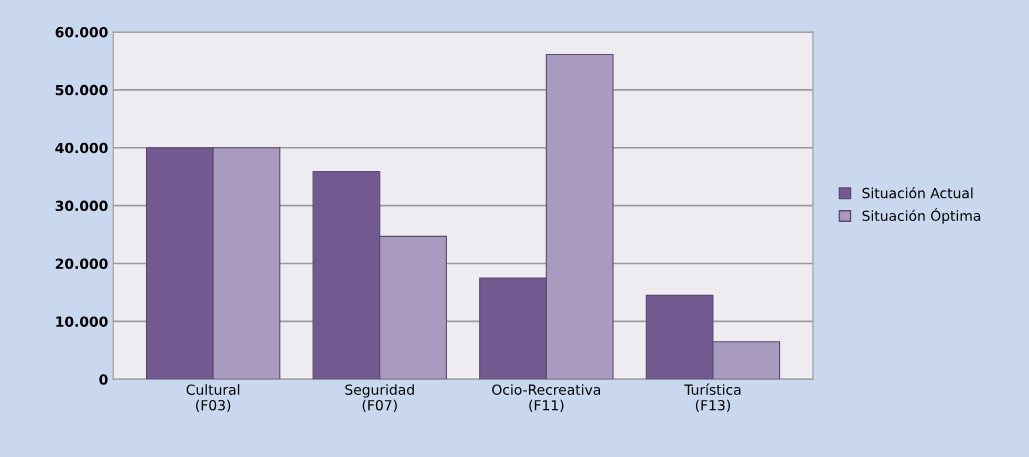 The width and height of the screenshot is (1029, 457). I want to click on x-tick-label: Ocio-Recreativa (F11), so click(546, 398).